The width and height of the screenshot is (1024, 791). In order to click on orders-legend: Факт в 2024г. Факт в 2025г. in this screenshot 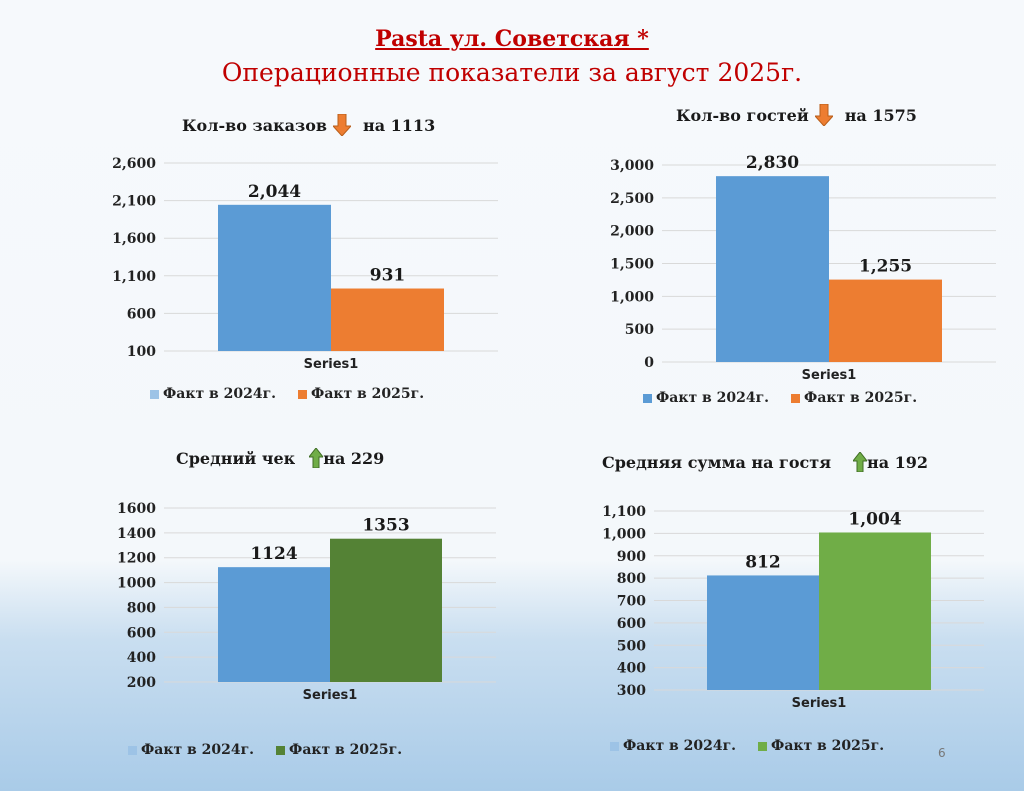, I will do `click(287, 394)`.